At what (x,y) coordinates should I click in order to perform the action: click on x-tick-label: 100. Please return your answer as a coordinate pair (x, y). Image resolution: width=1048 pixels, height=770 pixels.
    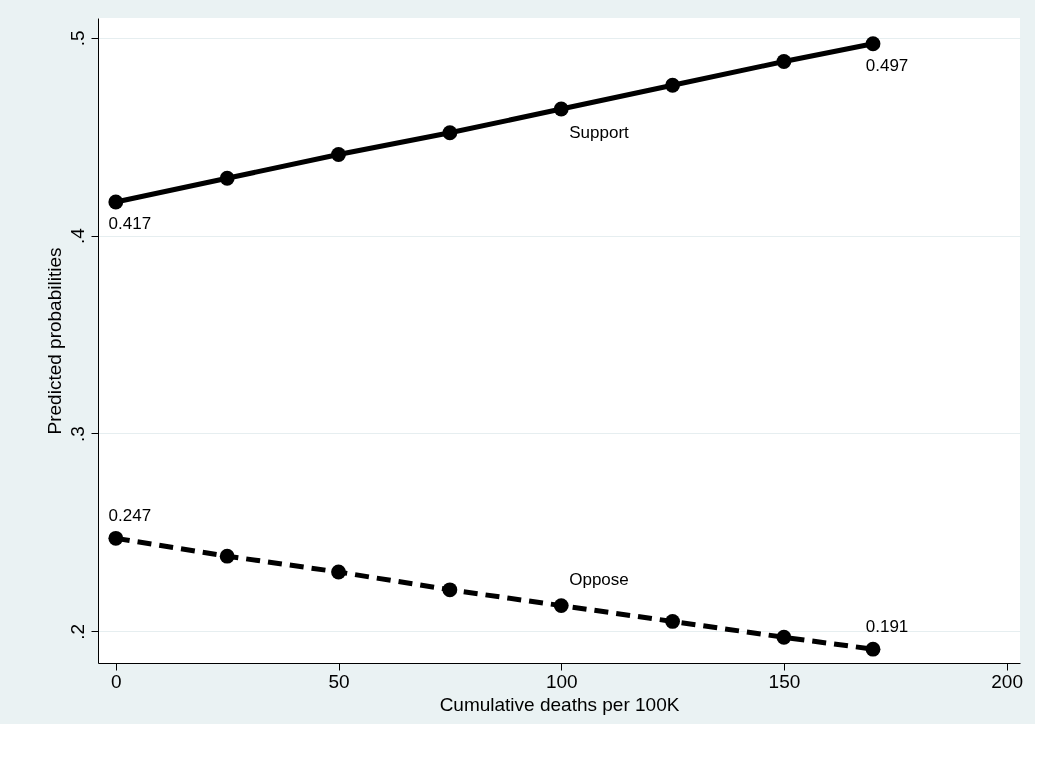
    Looking at the image, I should click on (561, 681).